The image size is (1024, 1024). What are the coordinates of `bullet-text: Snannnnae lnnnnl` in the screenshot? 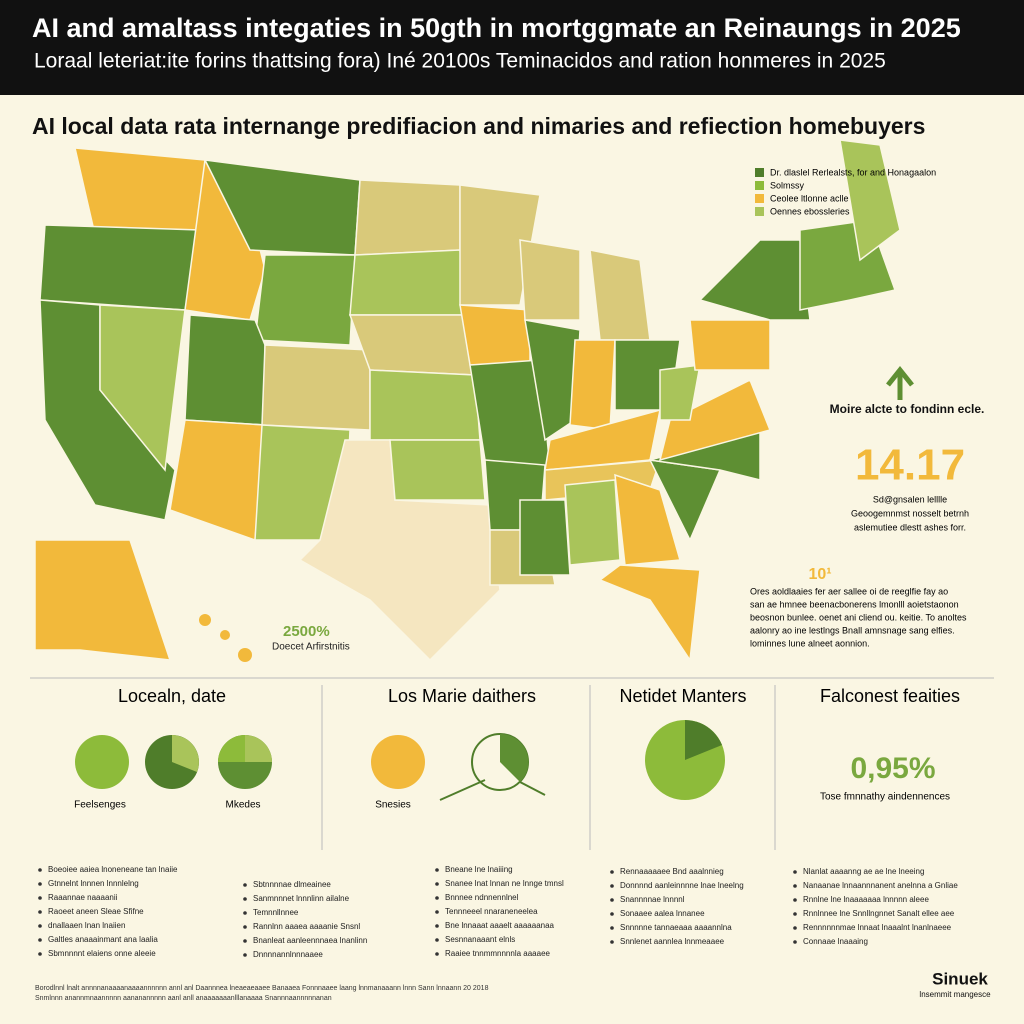 It's located at (652, 899).